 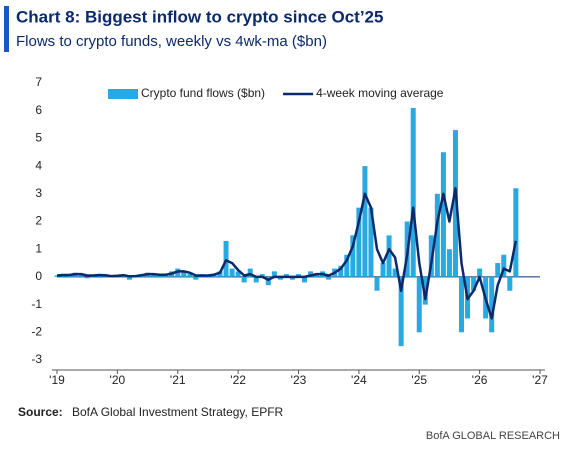 What do you see at coordinates (480, 380) in the screenshot?
I see `x-tick-label: '26` at bounding box center [480, 380].